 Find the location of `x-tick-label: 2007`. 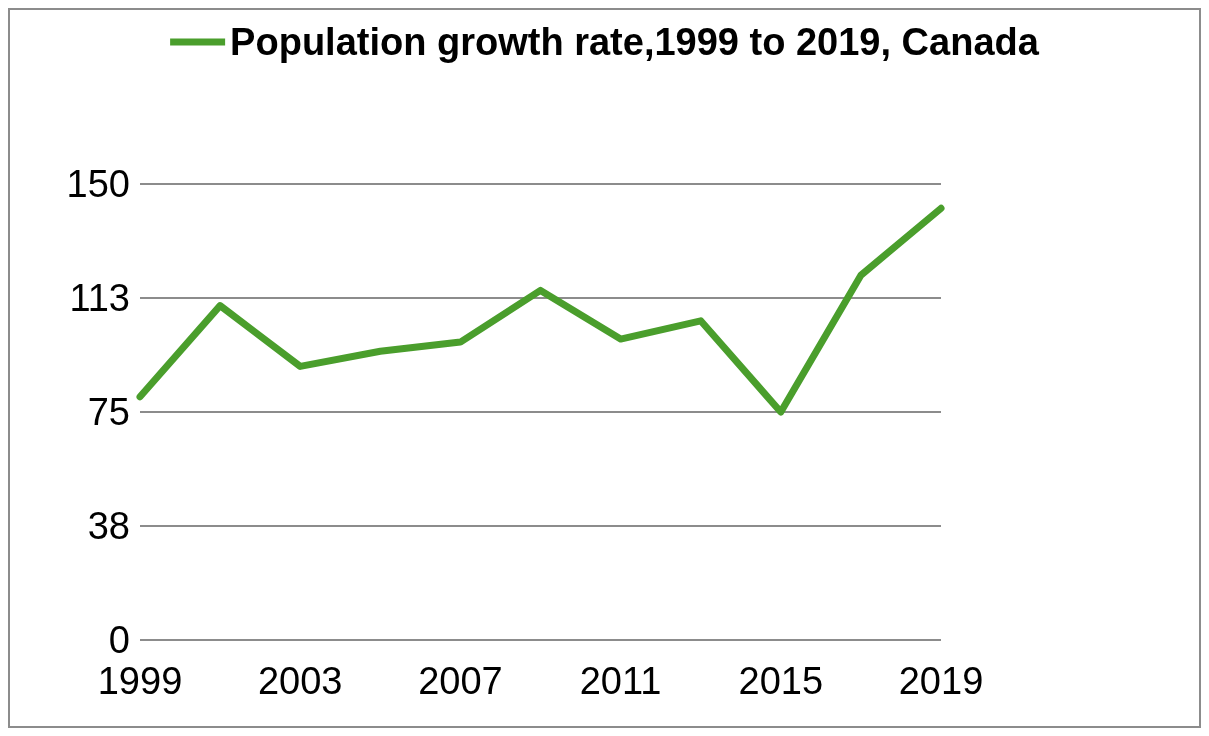

x-tick-label: 2007 is located at coordinates (460, 681).